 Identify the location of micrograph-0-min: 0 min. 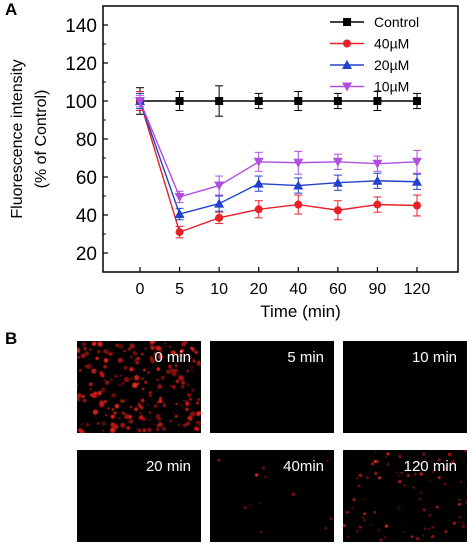
(139, 387).